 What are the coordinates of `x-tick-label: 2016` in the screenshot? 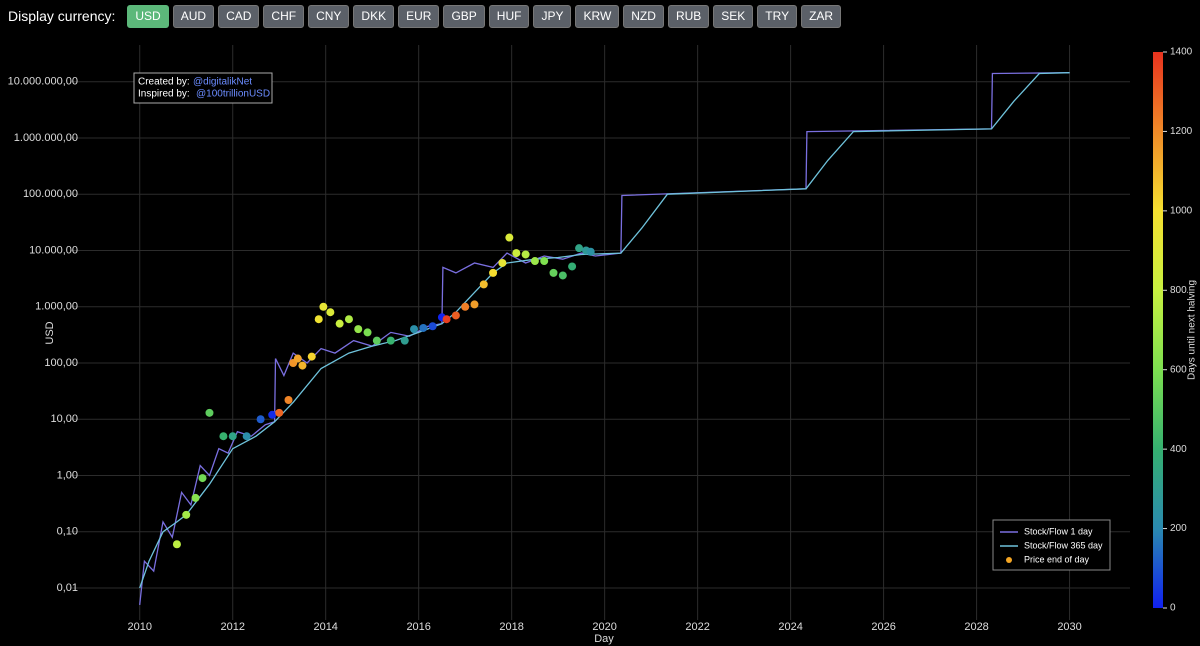 It's located at (418, 627).